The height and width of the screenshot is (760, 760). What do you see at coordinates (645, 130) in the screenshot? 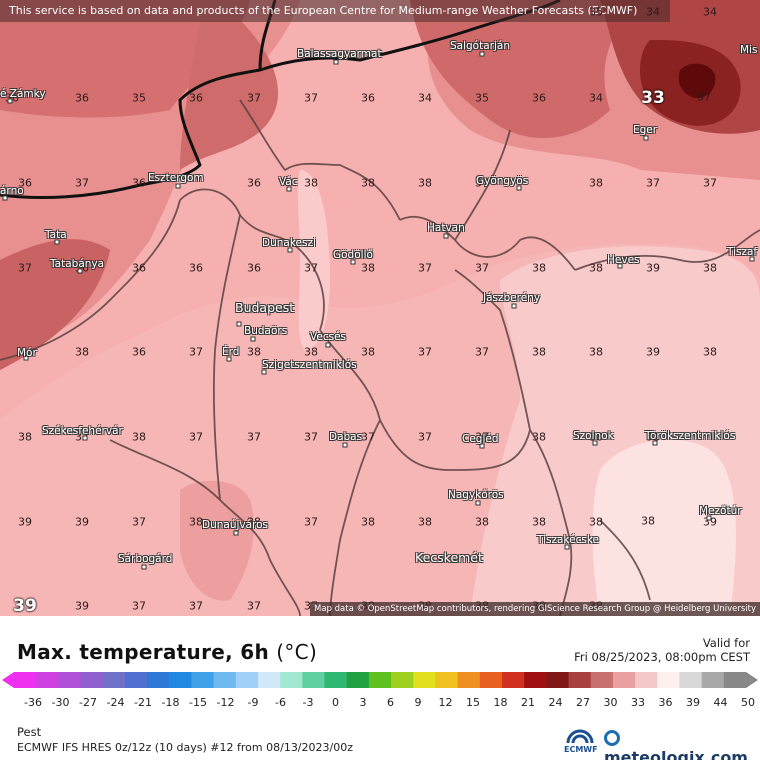
I see `city-label: Eger` at bounding box center [645, 130].